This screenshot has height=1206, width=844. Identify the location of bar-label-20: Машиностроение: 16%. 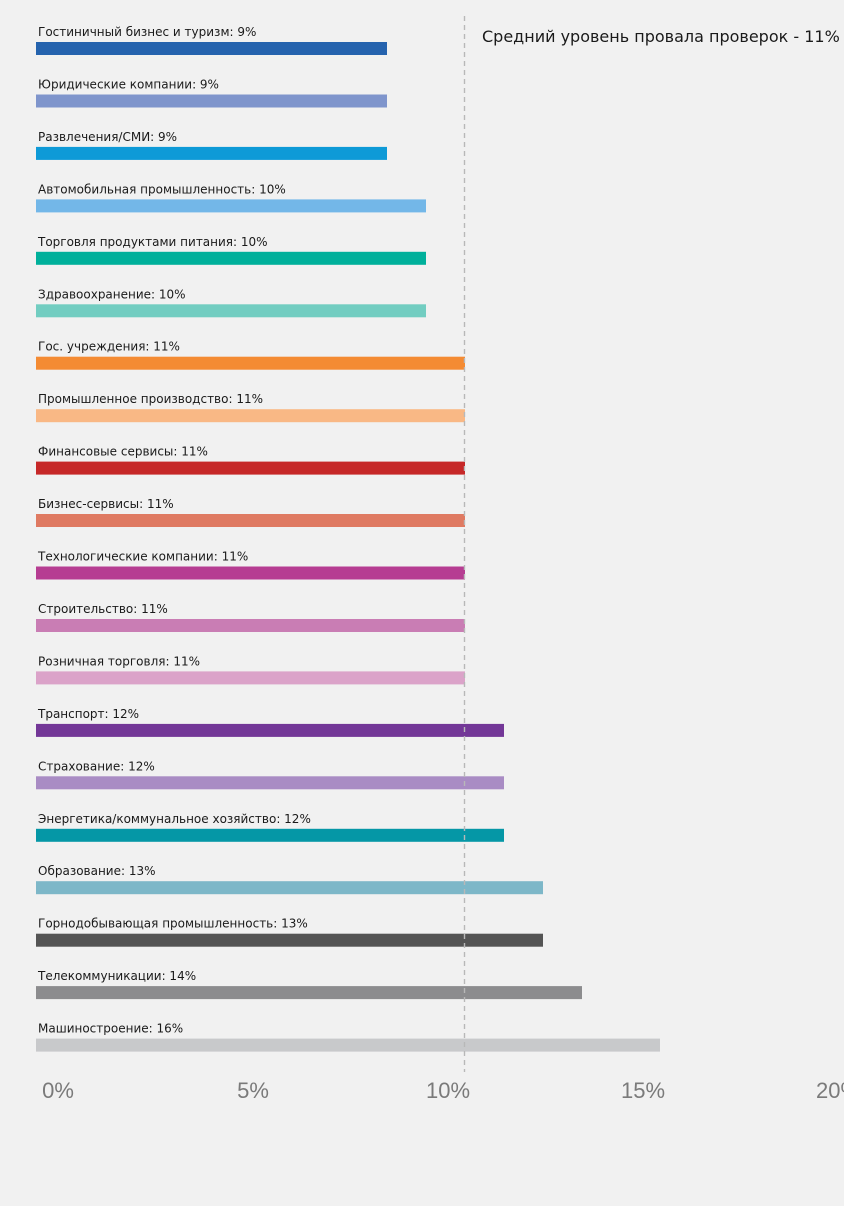
(110, 1029).